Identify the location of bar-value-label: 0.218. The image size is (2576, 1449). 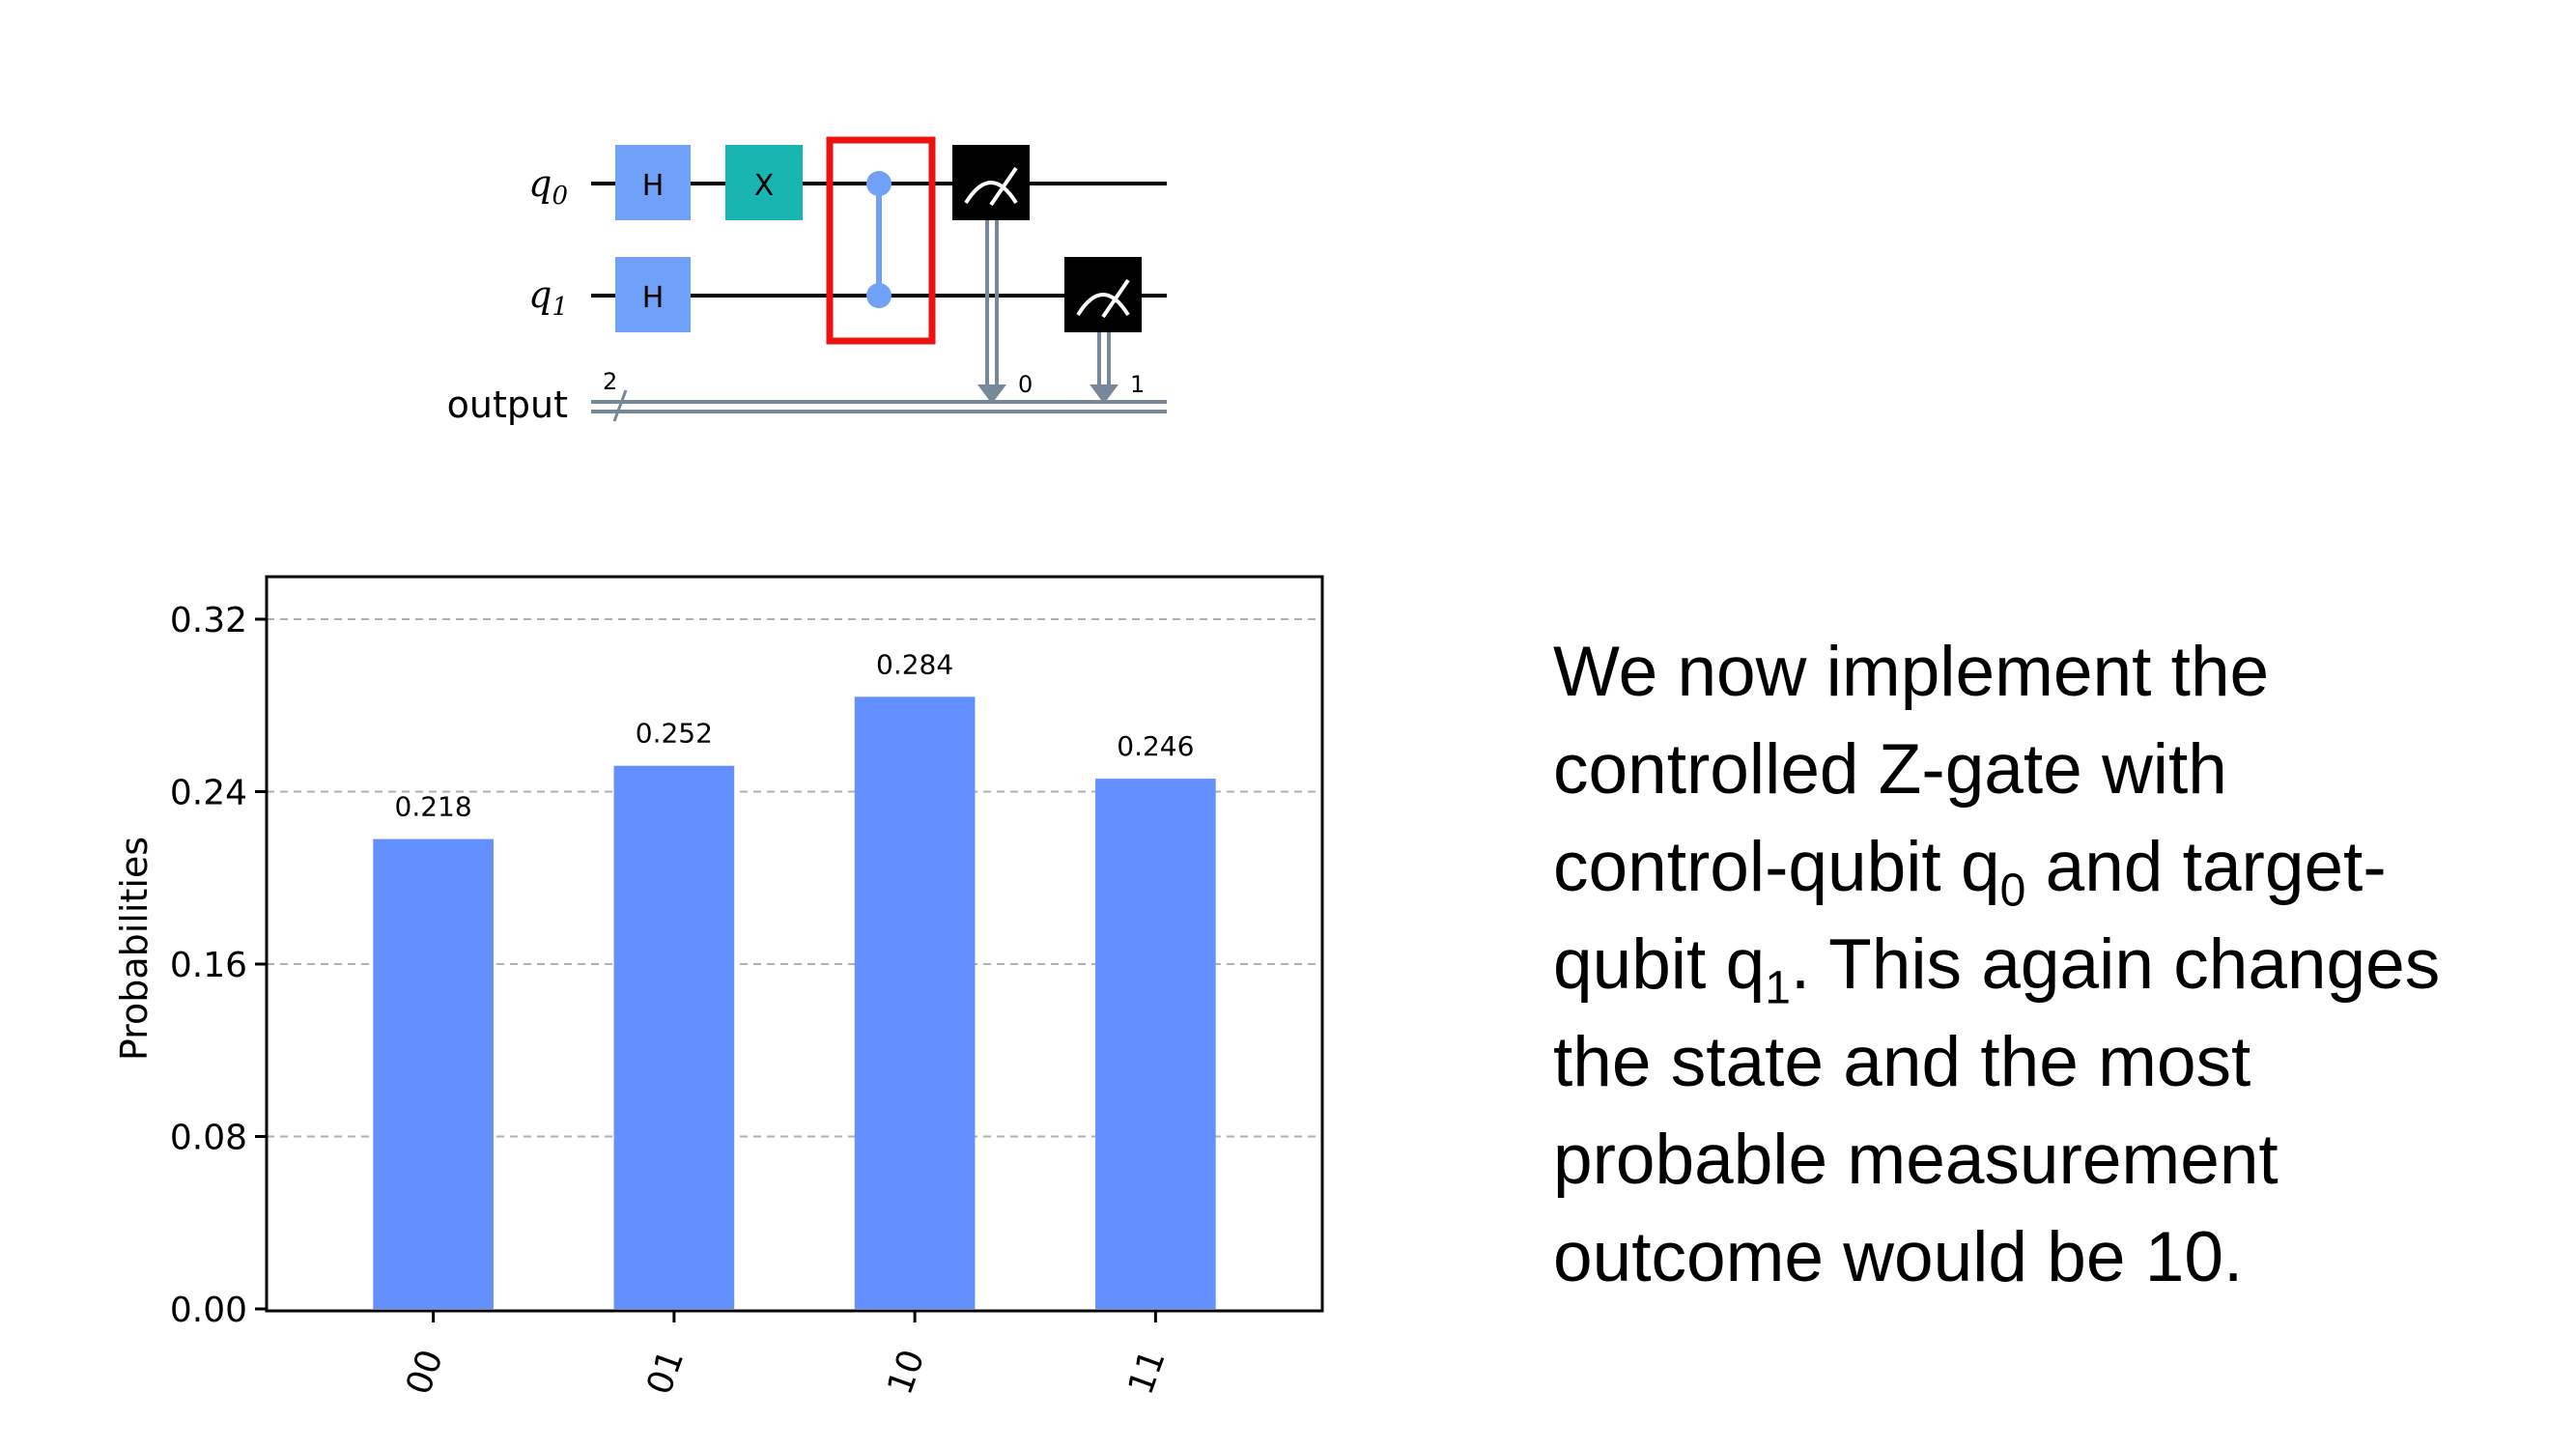
(433, 807).